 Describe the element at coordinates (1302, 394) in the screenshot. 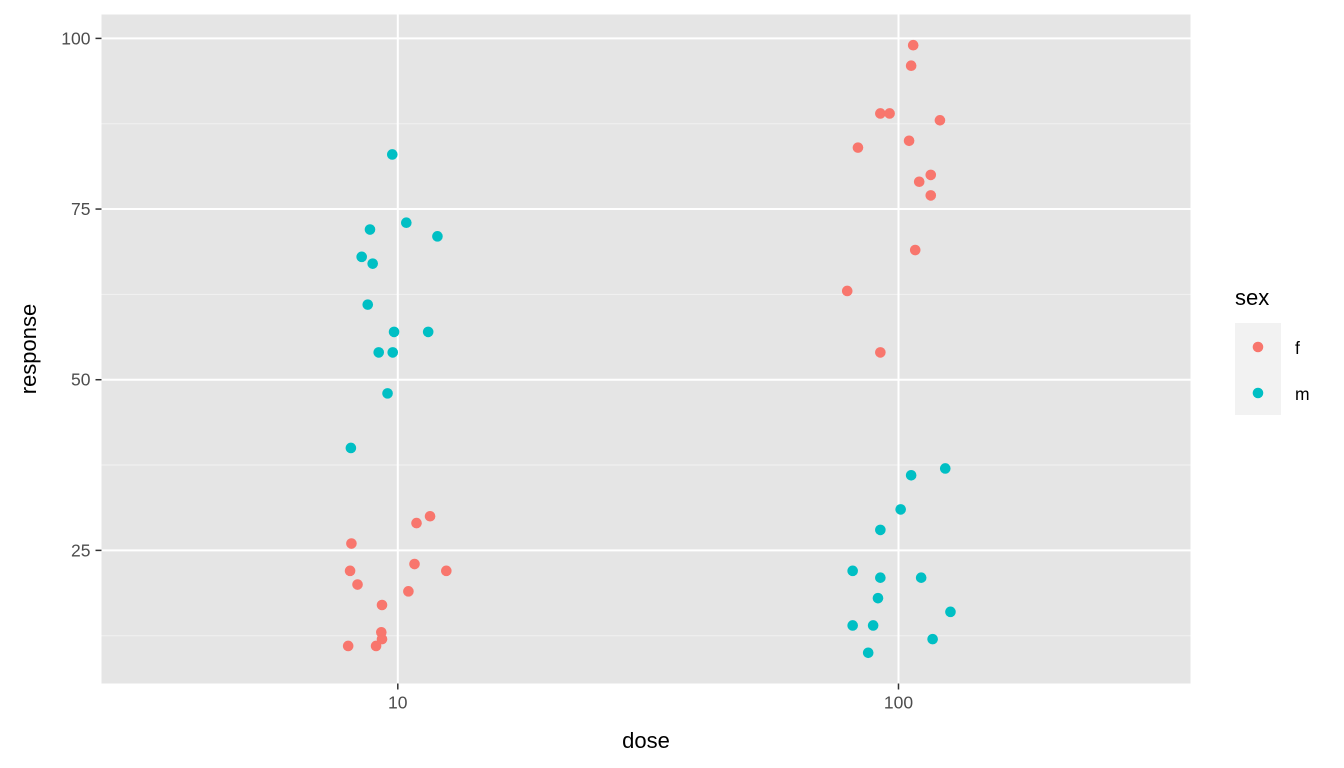

I see `legend-label-m: m` at that location.